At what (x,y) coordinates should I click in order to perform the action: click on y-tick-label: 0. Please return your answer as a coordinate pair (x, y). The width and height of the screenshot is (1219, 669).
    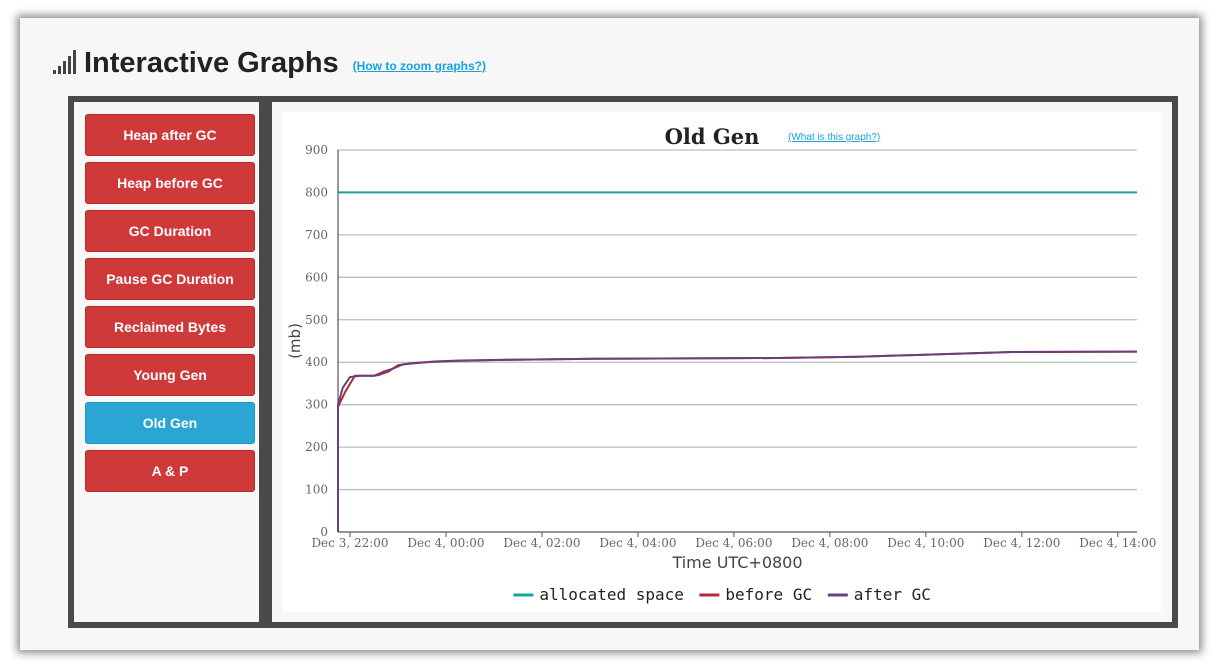
    Looking at the image, I should click on (324, 532).